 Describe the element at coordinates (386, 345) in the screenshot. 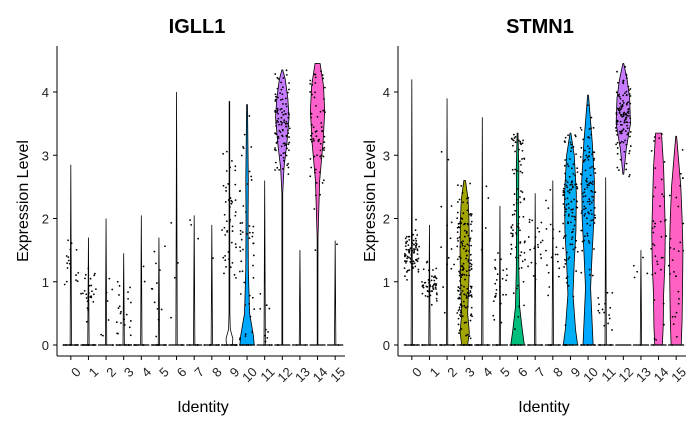

I see `y-tick-label: 0` at that location.